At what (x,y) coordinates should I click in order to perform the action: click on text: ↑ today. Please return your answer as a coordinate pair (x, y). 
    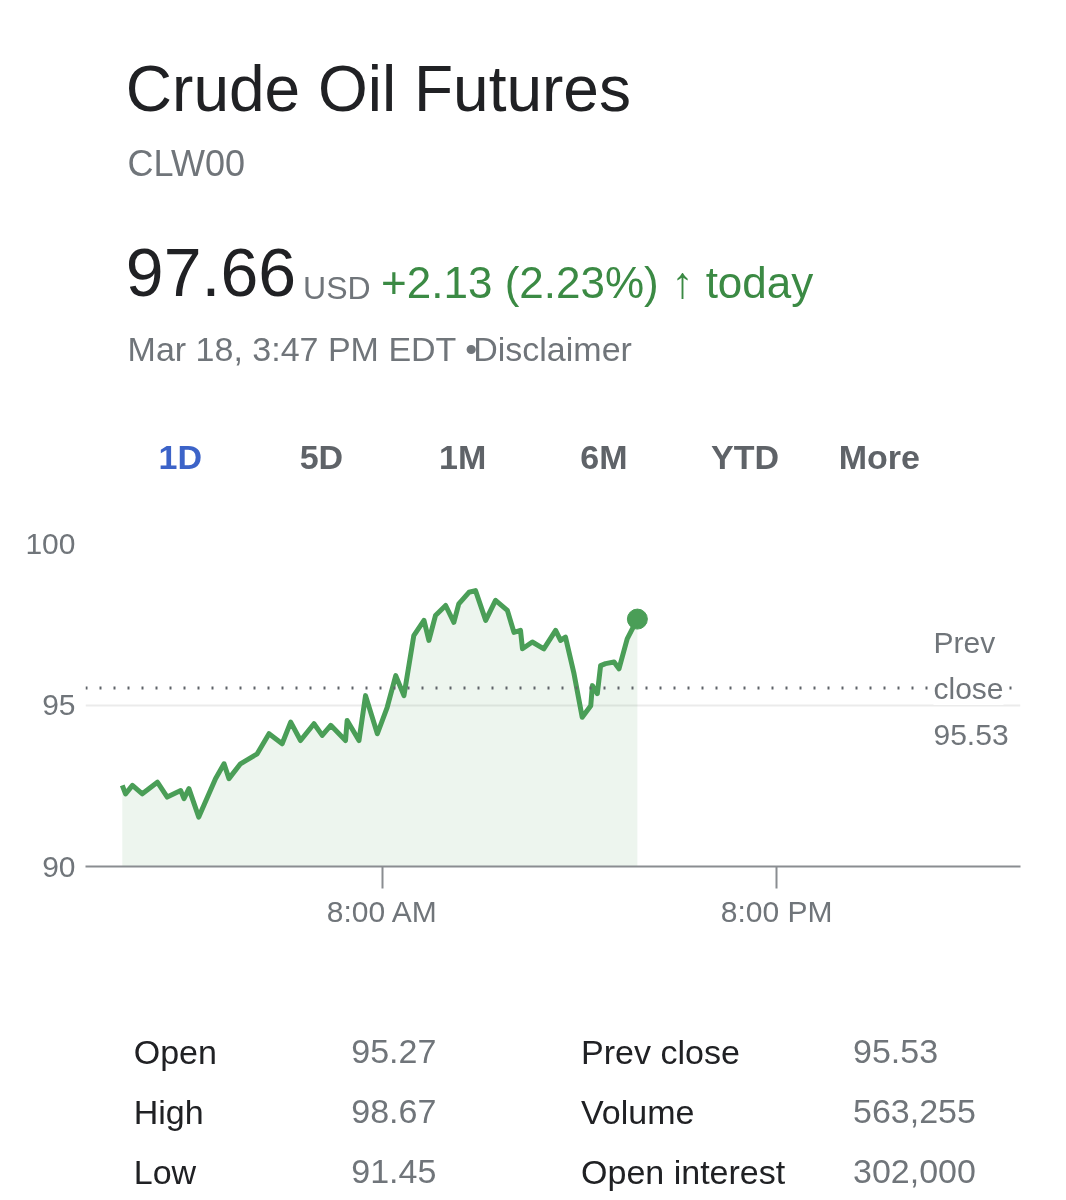
    Looking at the image, I should click on (742, 282).